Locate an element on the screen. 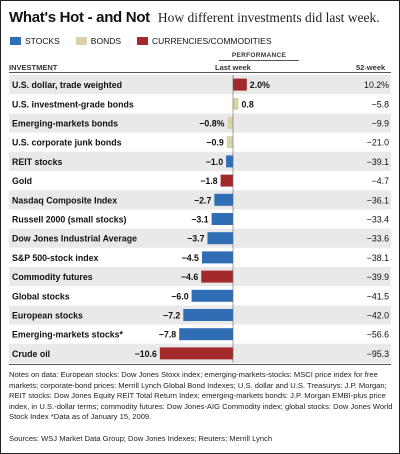 This screenshot has height=454, width=400. week52-label: −33.6 is located at coordinates (378, 239).